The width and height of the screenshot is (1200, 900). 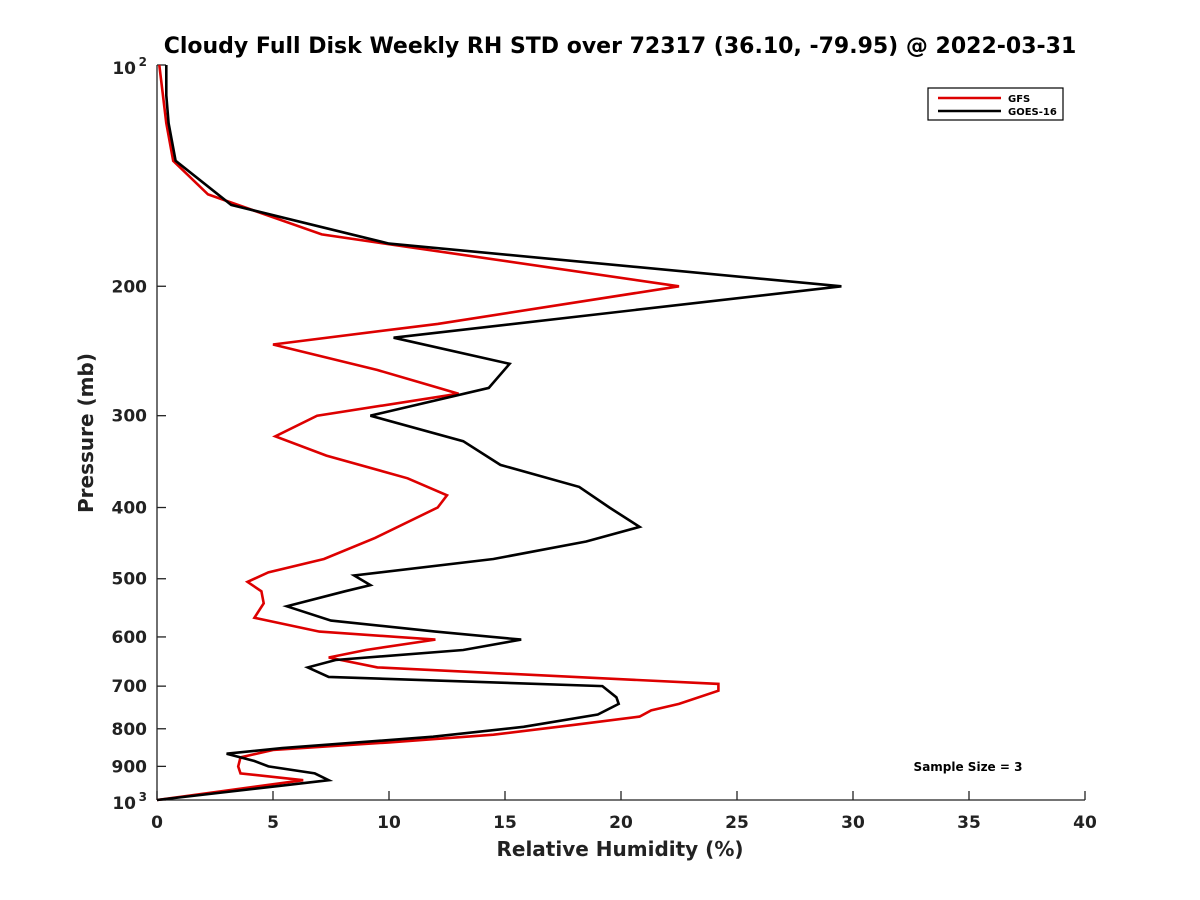 What do you see at coordinates (130, 509) in the screenshot?
I see `y-tick-label: 400` at bounding box center [130, 509].